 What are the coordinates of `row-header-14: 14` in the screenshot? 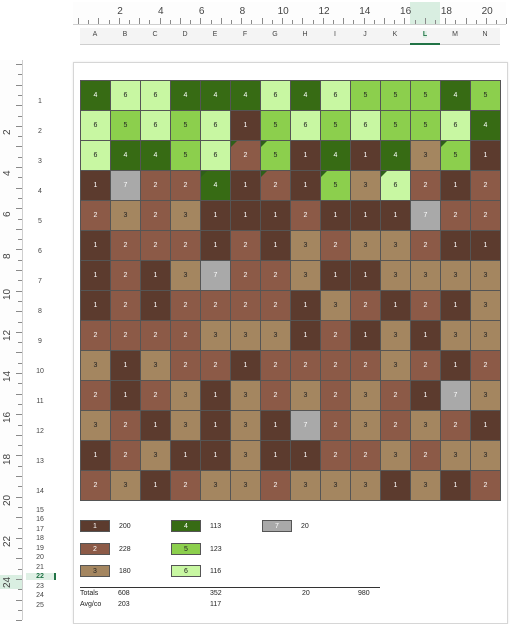 It's located at (40, 491).